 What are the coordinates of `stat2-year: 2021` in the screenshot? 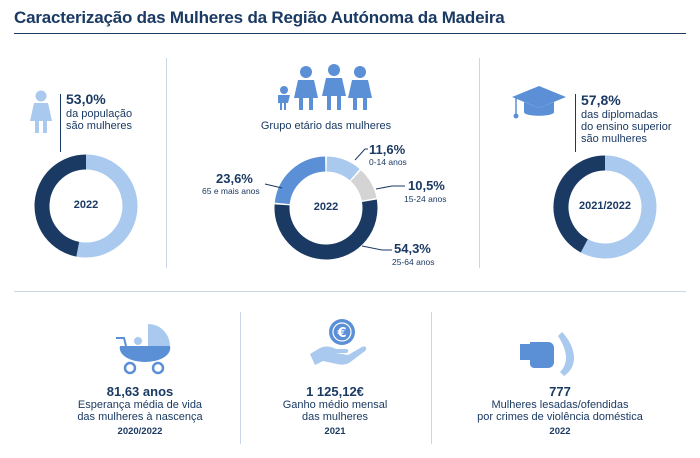 It's located at (335, 431).